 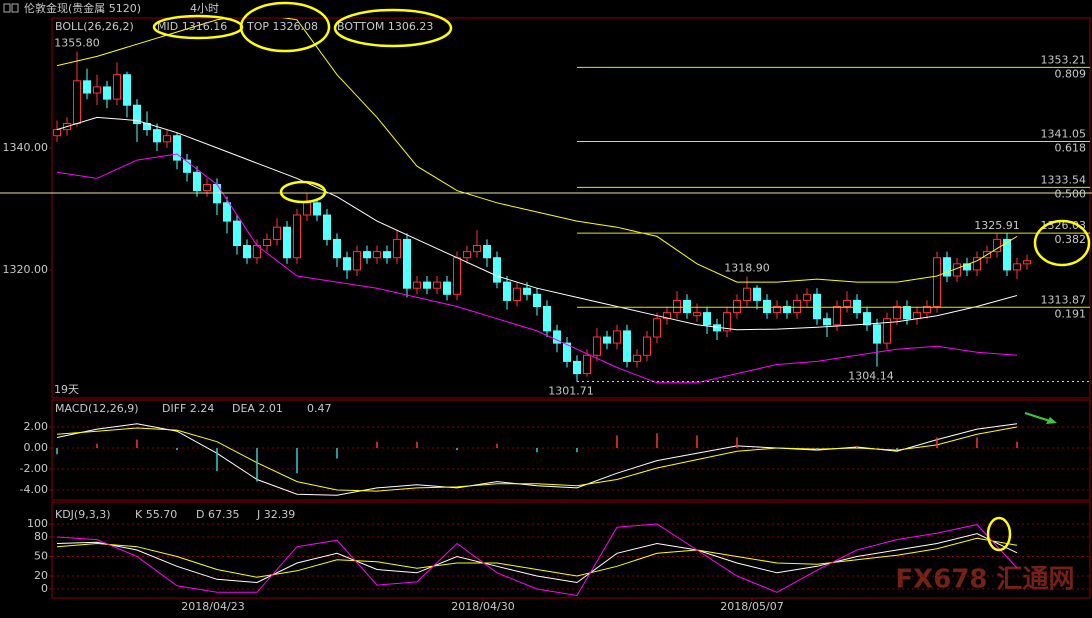 I want to click on fib-ratio: 0.382, so click(x=1071, y=239).